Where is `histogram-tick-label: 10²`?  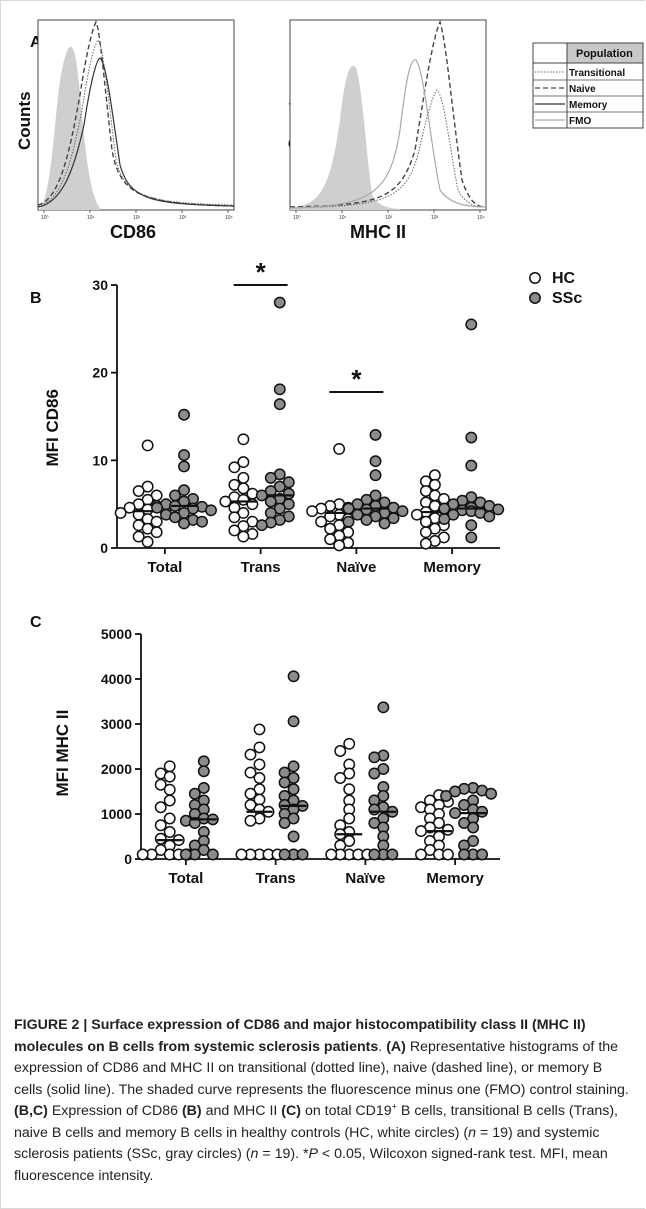
histogram-tick-label: 10² is located at coordinates (389, 218).